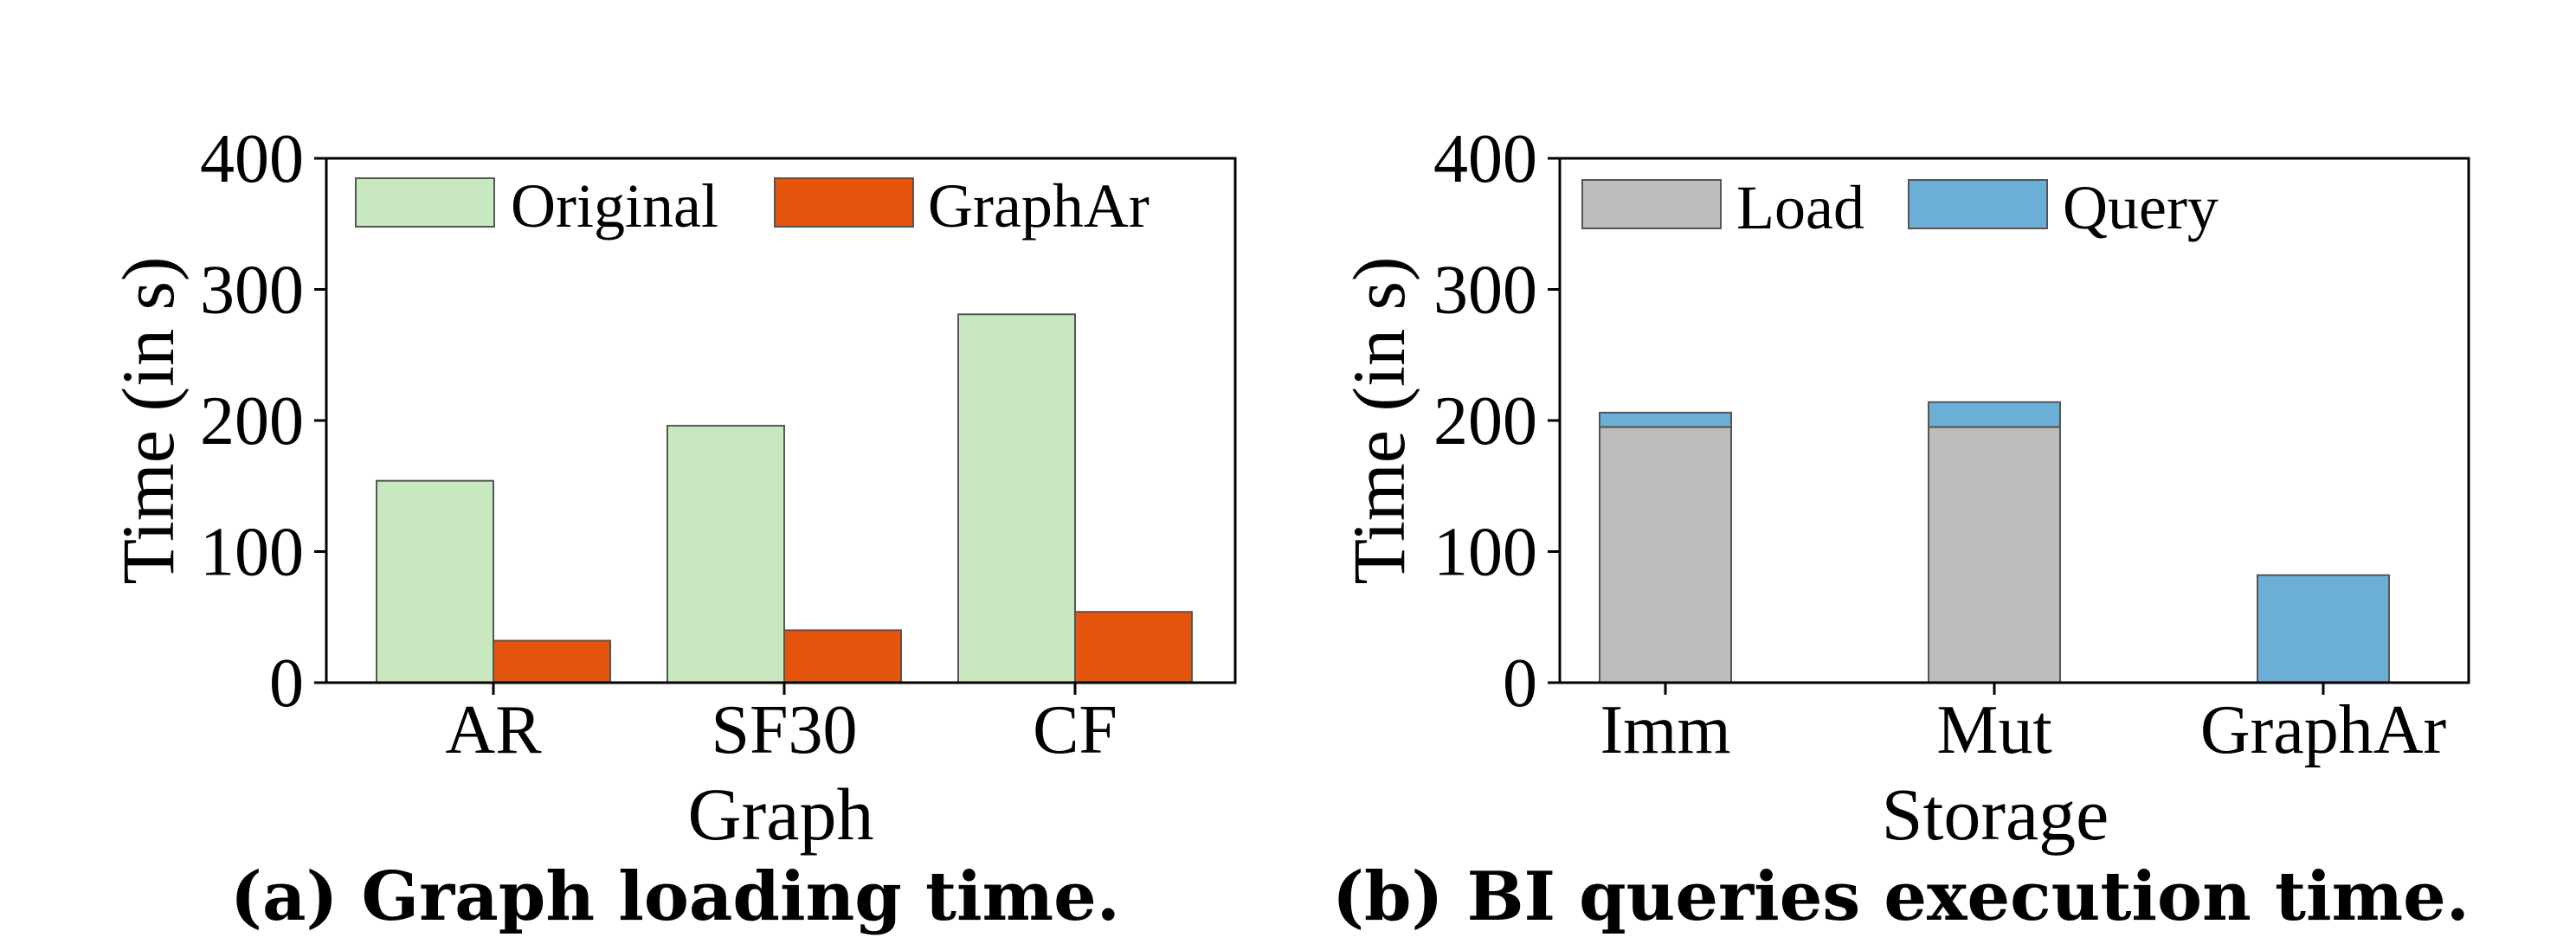 Image resolution: width=2576 pixels, height=950 pixels. I want to click on bar-query-imm, so click(1665, 419).